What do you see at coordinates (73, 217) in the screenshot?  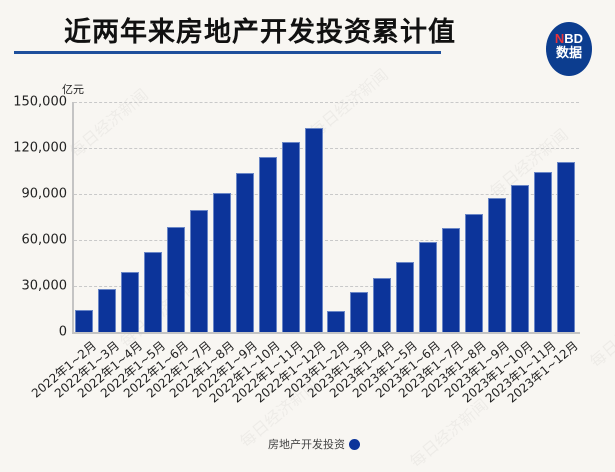 I see `y-axis-line` at bounding box center [73, 217].